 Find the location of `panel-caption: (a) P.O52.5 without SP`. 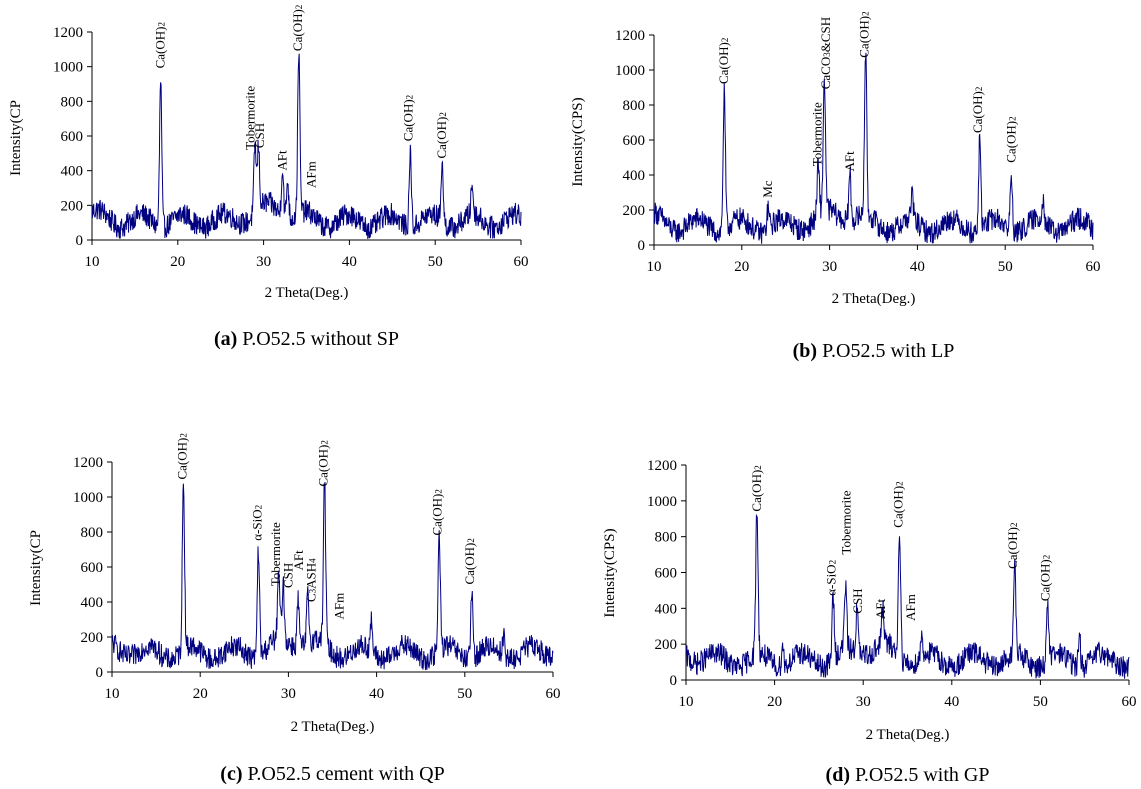

panel-caption: (a) P.O52.5 without SP is located at coordinates (306, 339).